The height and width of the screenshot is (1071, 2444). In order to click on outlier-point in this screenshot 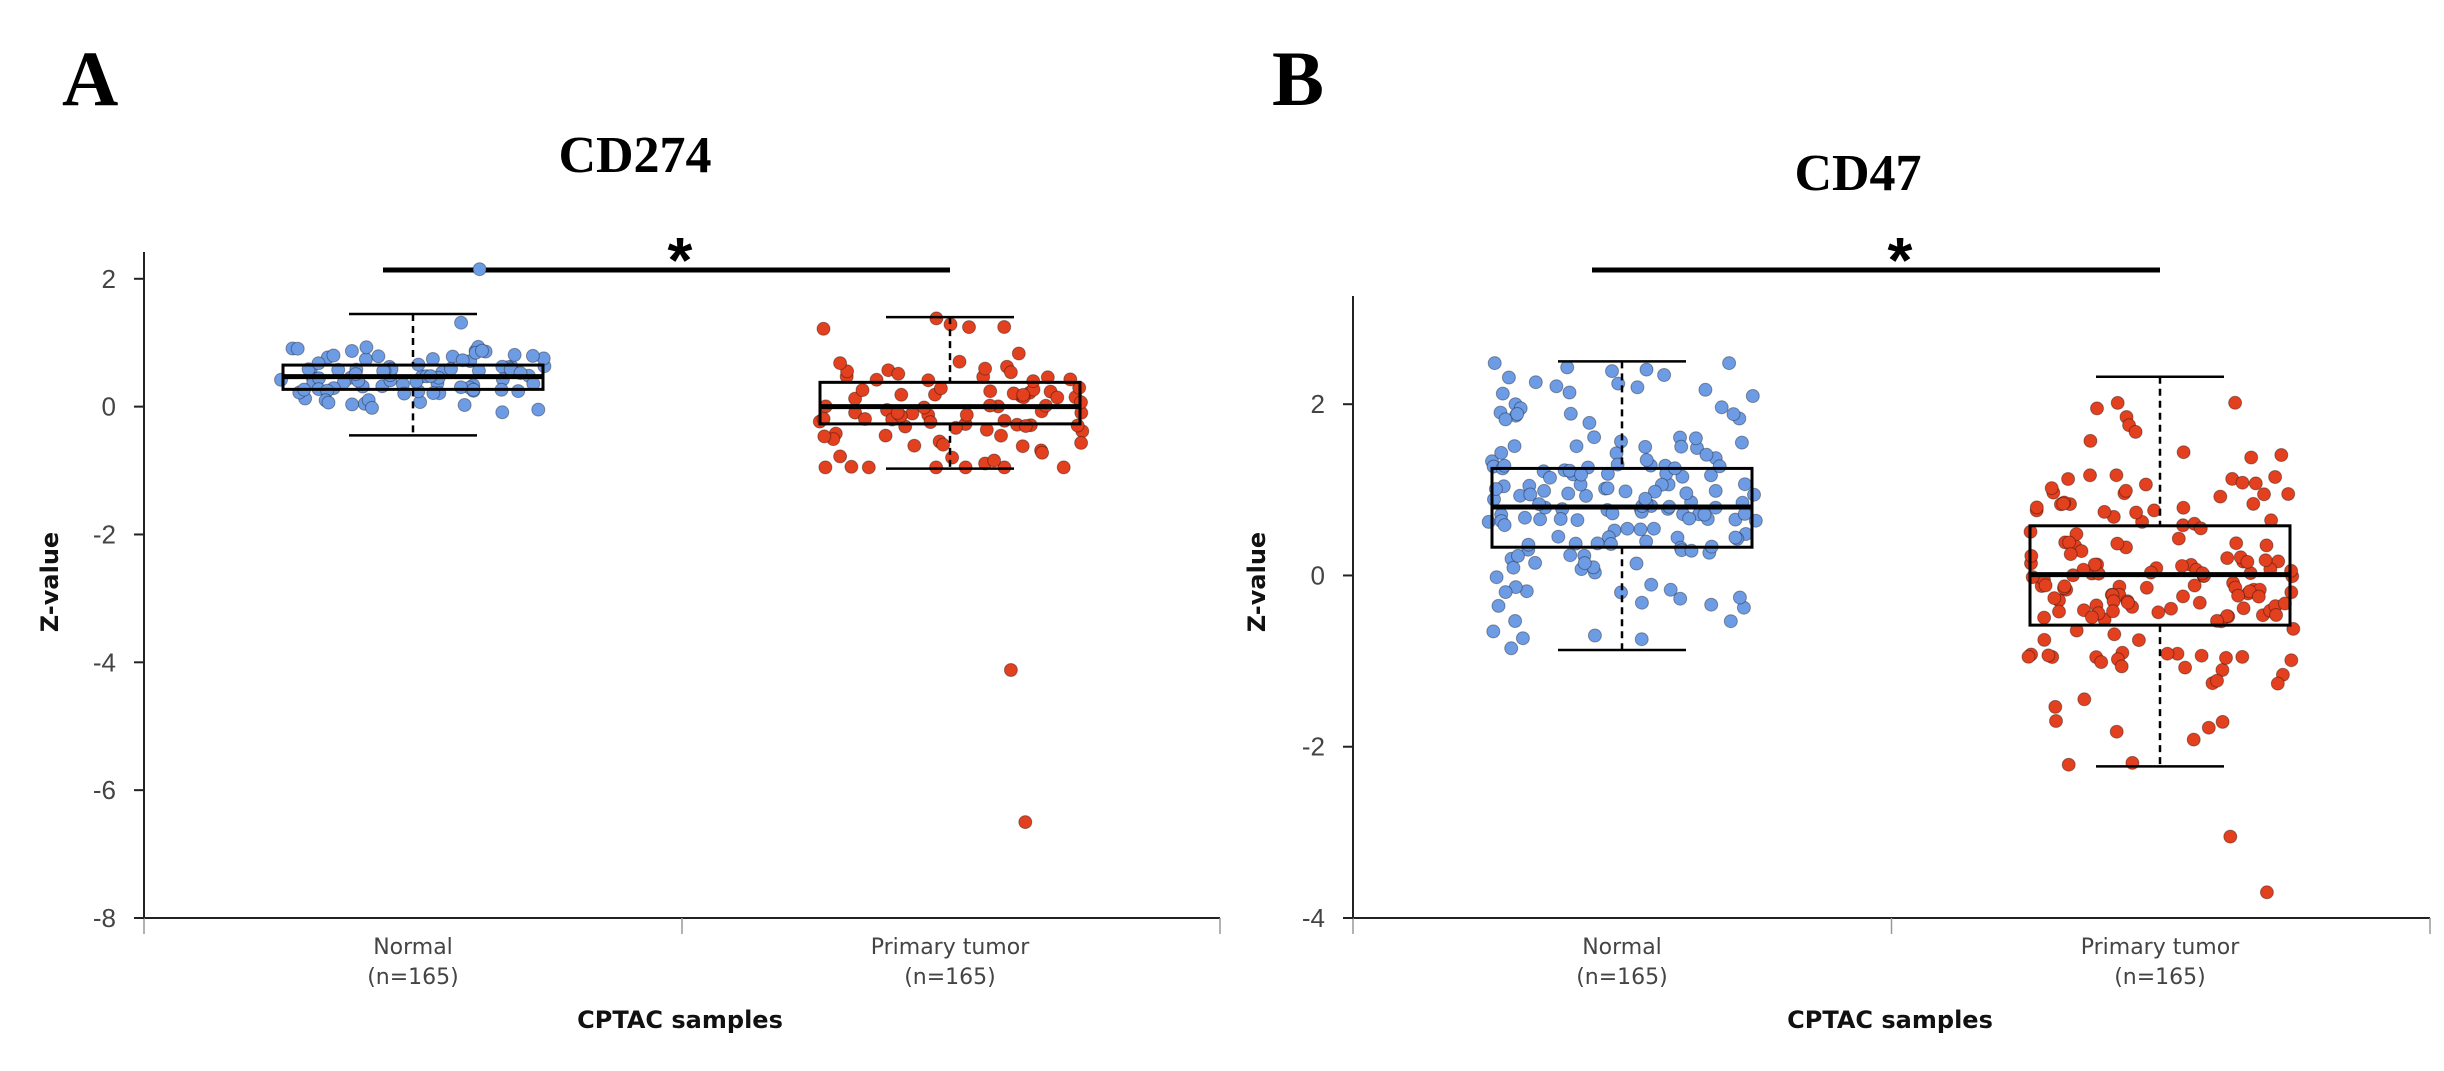, I will do `click(479, 269)`.